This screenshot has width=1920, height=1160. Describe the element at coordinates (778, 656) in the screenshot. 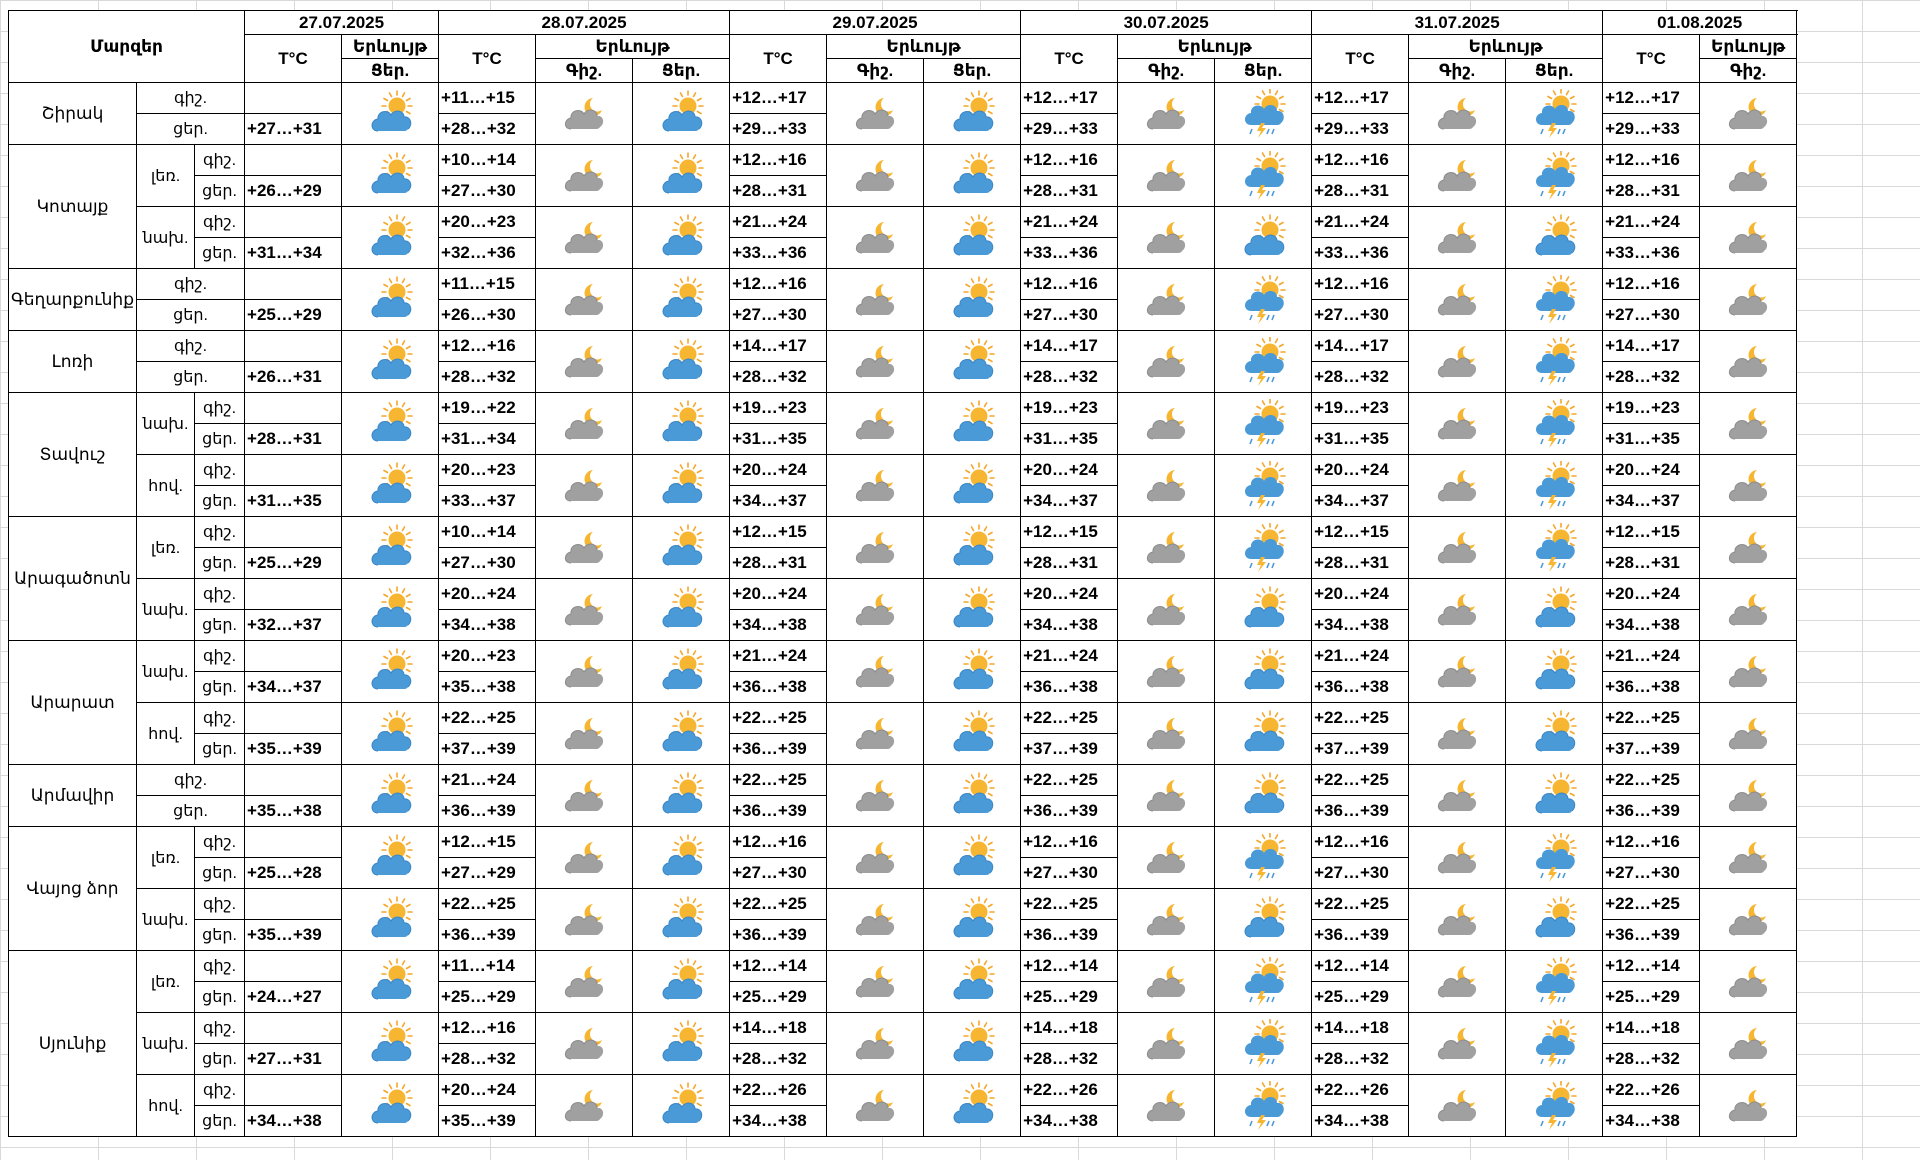

I see `night-temp: +21…+24` at that location.